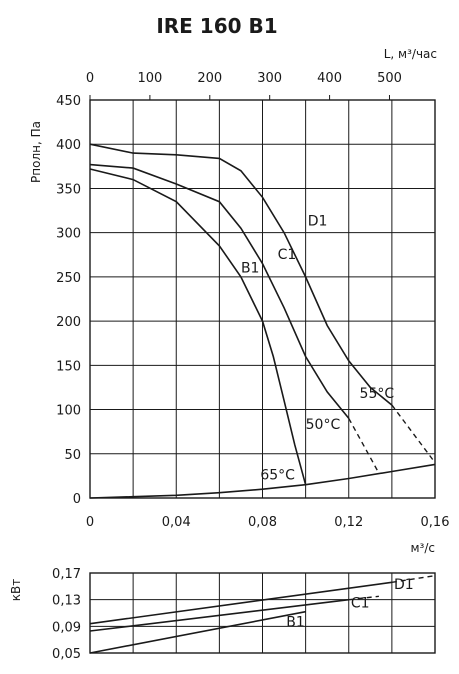  I want to click on curve-d1-extension, so click(413, 434).